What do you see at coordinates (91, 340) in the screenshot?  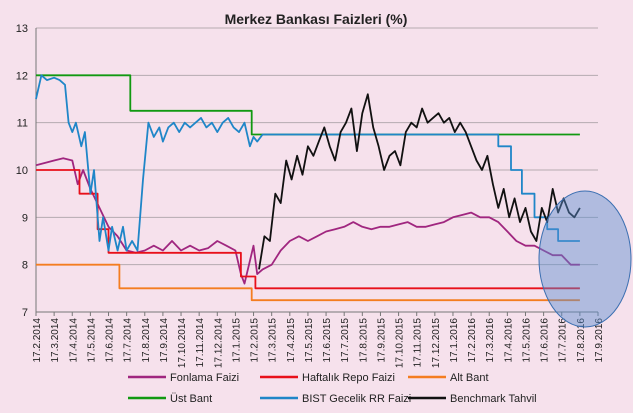 I see `x-tick-label: 17.5.2014` at bounding box center [91, 340].